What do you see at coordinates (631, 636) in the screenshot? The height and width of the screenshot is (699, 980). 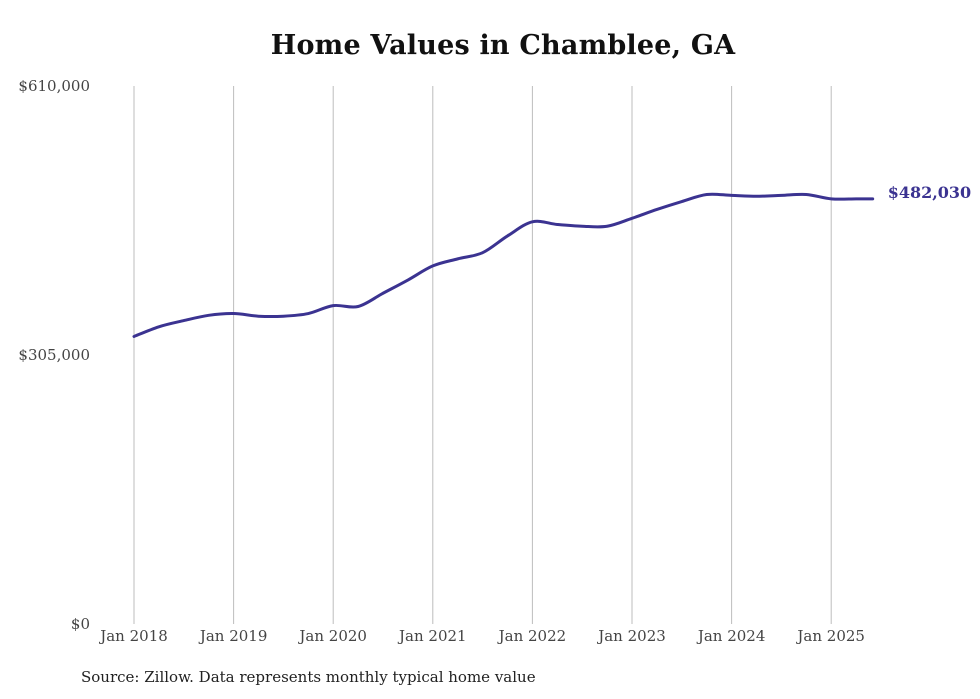 I see `x-tick-label: Jan 2023` at bounding box center [631, 636].